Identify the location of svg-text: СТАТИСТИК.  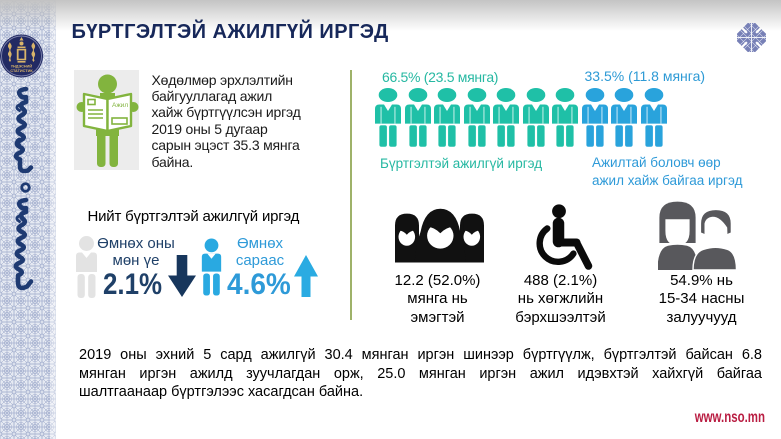
(21, 71).